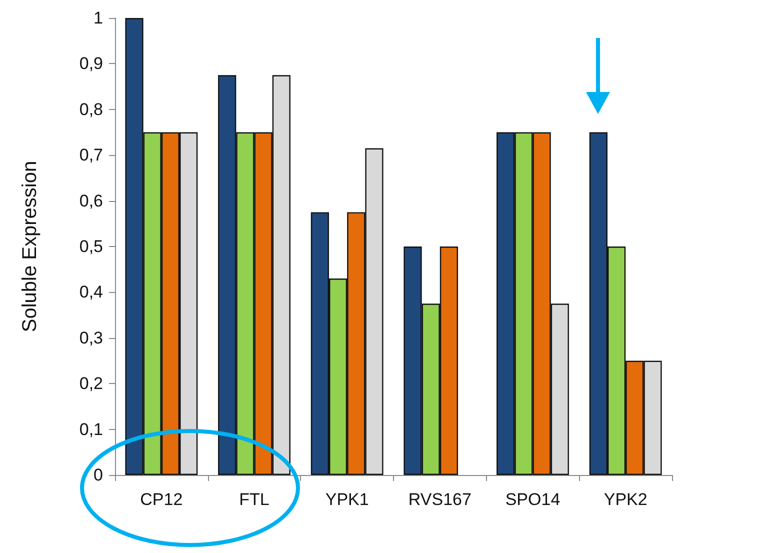 The width and height of the screenshot is (782, 553). I want to click on y-tick-label: 0,8, so click(91, 109).